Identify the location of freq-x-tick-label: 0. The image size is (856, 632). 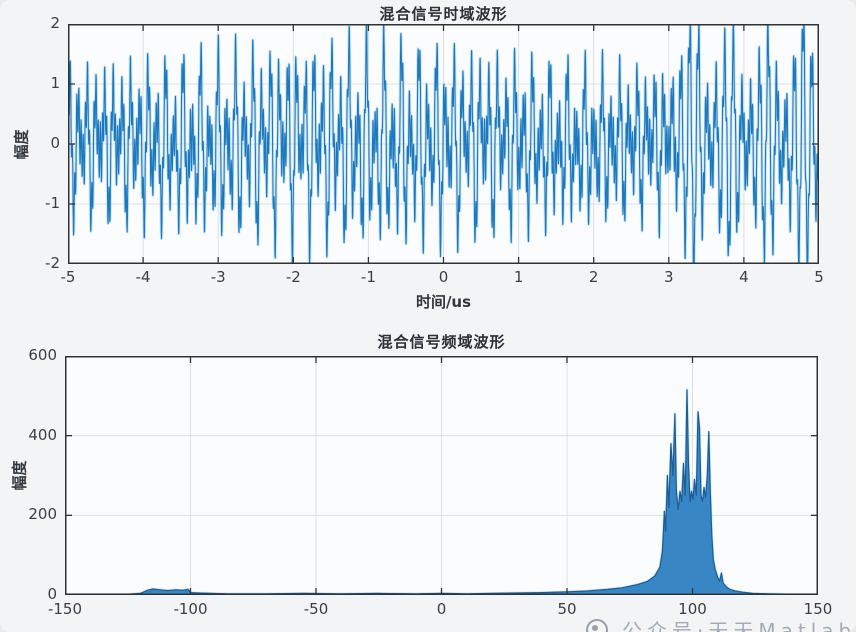
(441, 609).